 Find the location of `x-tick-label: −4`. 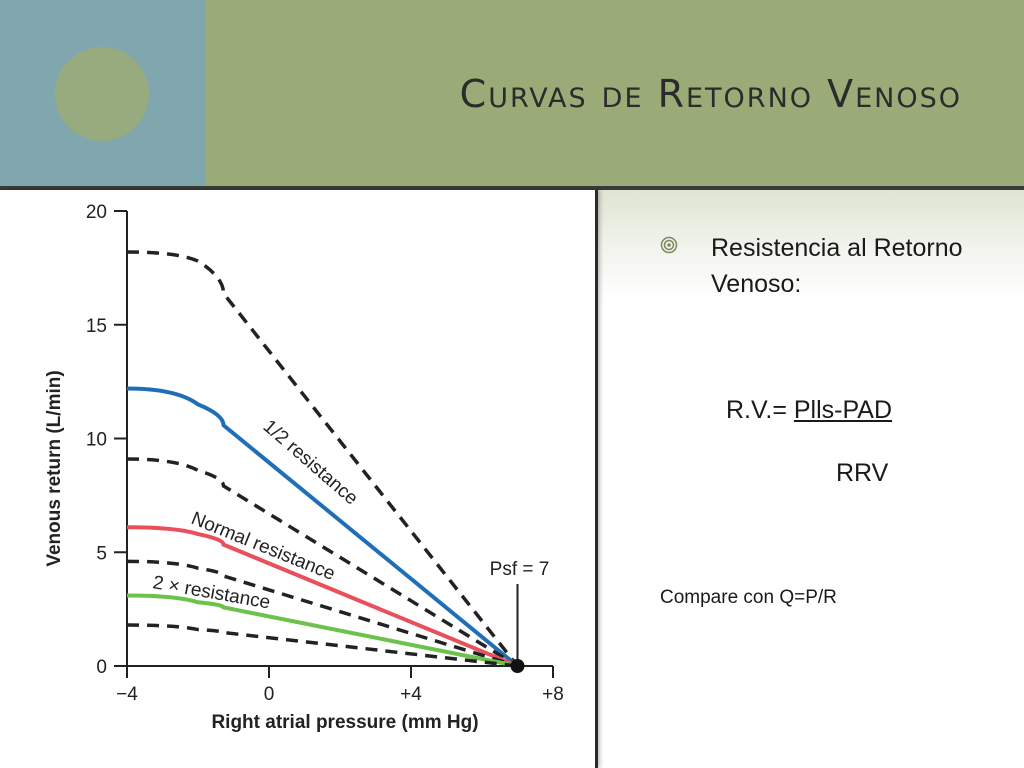

x-tick-label: −4 is located at coordinates (127, 694).